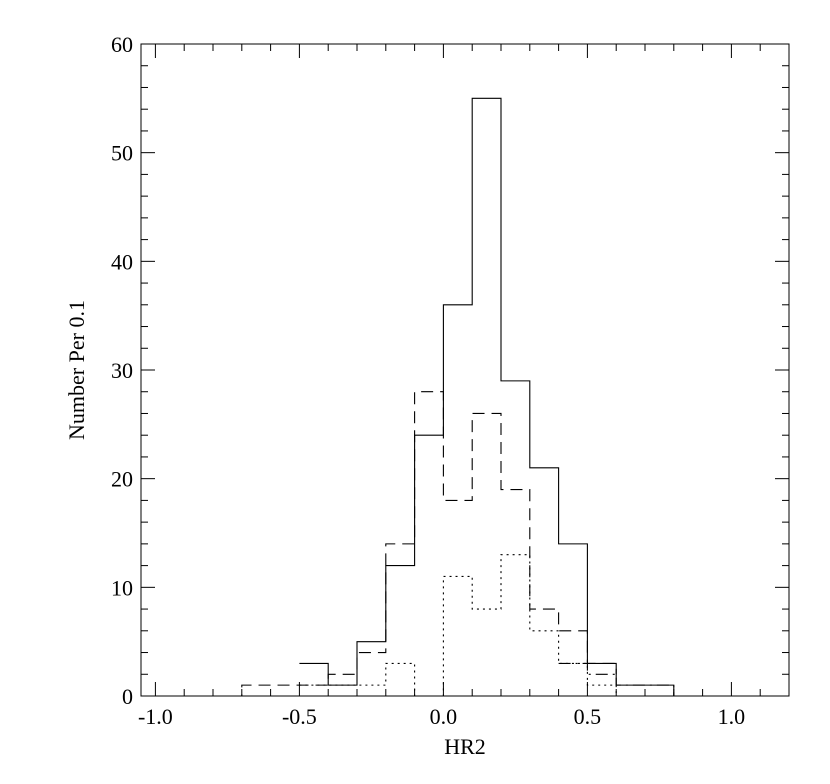 The image size is (830, 784). Describe the element at coordinates (122, 479) in the screenshot. I see `y-tick-label: 20` at that location.